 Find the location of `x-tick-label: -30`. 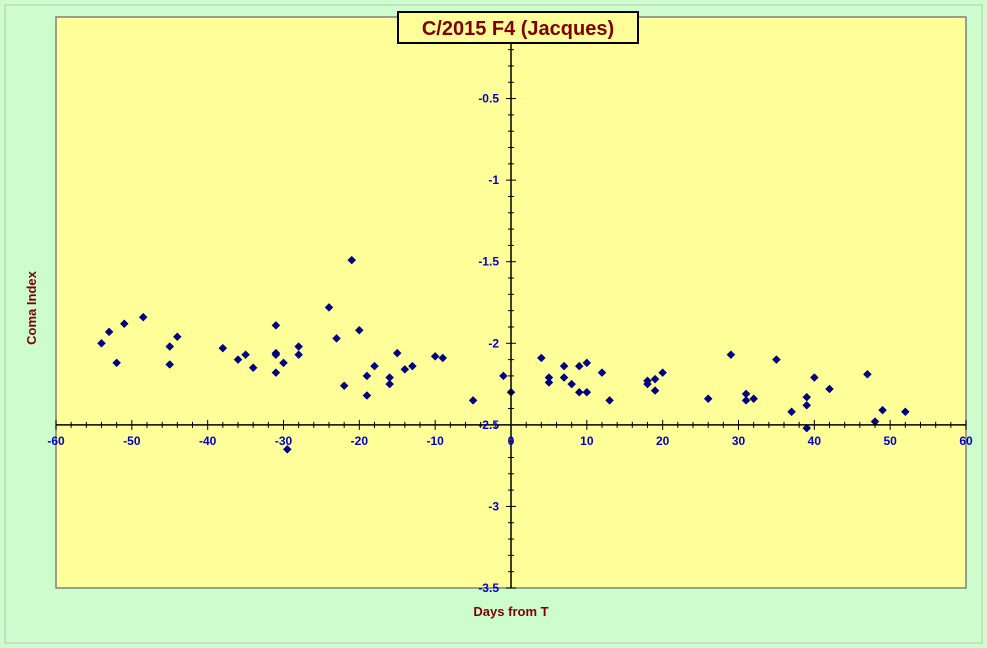

x-tick-label: -30 is located at coordinates (284, 441).